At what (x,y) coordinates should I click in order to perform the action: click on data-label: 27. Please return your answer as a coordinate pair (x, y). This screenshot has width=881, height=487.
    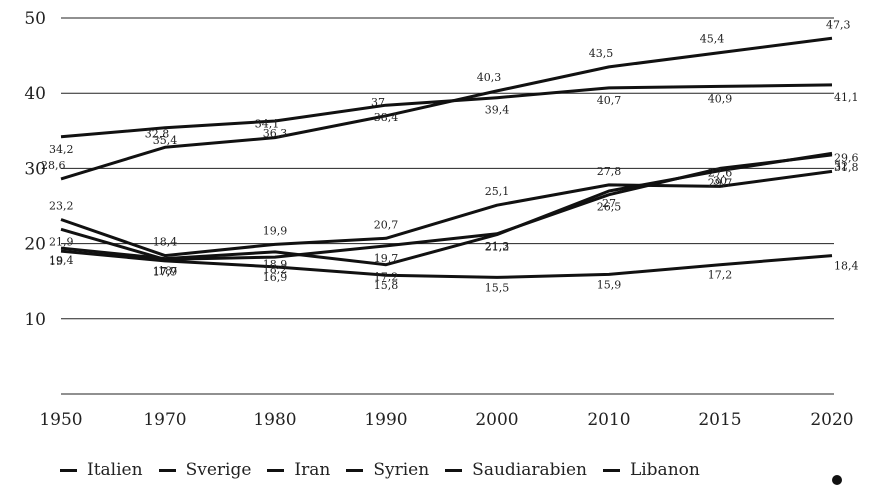
    Looking at the image, I should click on (609, 203).